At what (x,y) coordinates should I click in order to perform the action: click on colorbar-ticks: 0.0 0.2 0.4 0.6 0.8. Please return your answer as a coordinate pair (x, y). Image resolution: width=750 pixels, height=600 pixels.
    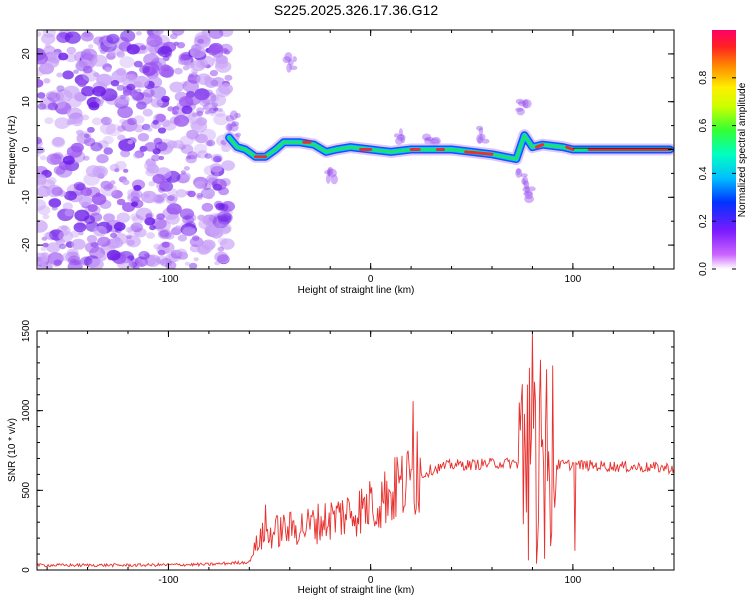
    Looking at the image, I should click on (717, 173).